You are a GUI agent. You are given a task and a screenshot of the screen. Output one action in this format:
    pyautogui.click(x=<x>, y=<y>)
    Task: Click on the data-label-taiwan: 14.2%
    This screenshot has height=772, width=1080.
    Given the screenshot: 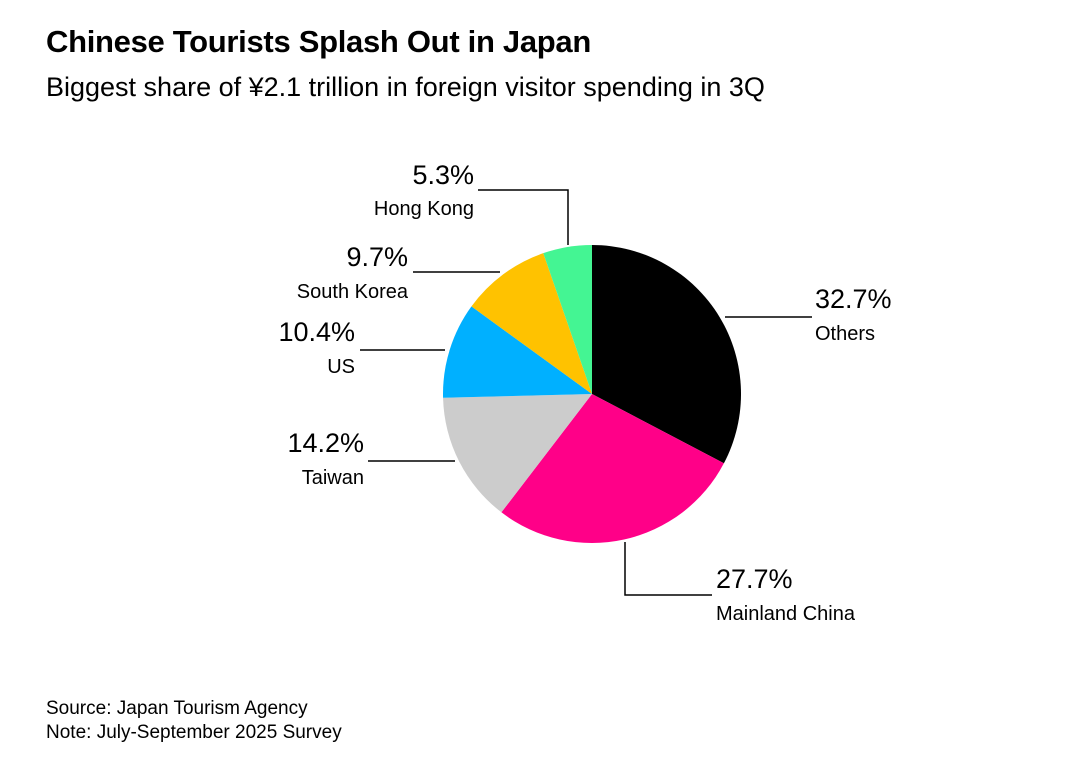 What is the action you would take?
    pyautogui.click(x=325, y=443)
    